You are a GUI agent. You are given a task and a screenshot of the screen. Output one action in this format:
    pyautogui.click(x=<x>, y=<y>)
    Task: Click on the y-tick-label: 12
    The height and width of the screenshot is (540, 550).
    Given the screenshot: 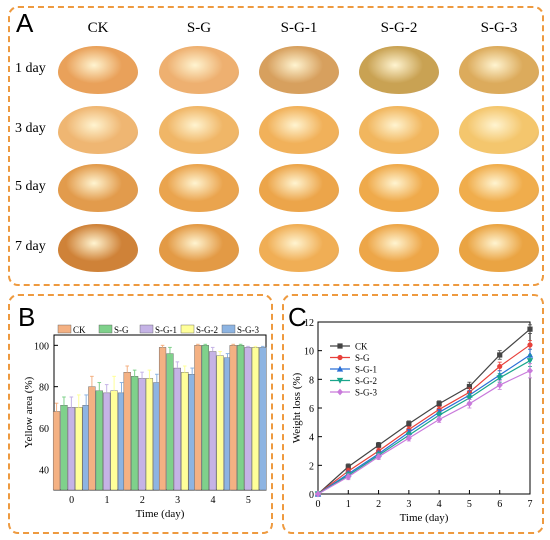 What is the action you would take?
    pyautogui.click(x=309, y=323)
    